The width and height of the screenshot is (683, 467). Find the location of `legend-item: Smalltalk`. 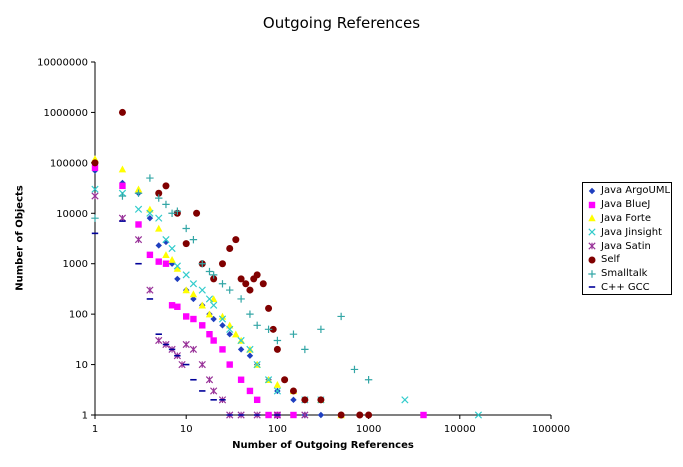

legend-item: Smalltalk is located at coordinates (627, 274).